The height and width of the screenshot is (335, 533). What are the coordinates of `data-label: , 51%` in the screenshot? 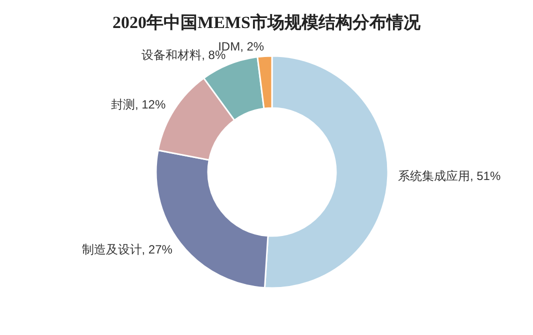 It's located at (485, 176).